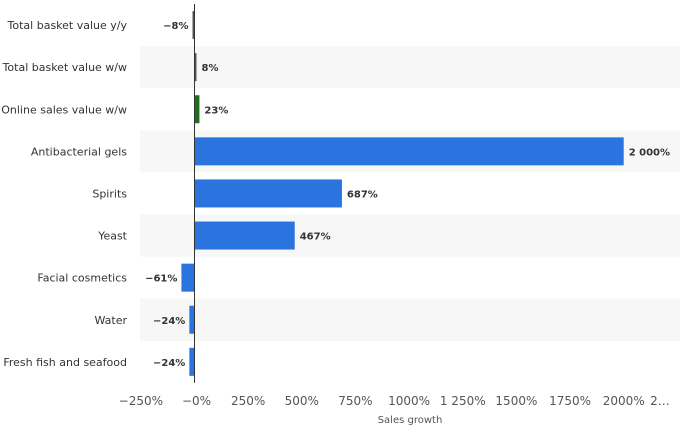  Describe the element at coordinates (216, 110) in the screenshot. I see `data-label: 23%` at that location.